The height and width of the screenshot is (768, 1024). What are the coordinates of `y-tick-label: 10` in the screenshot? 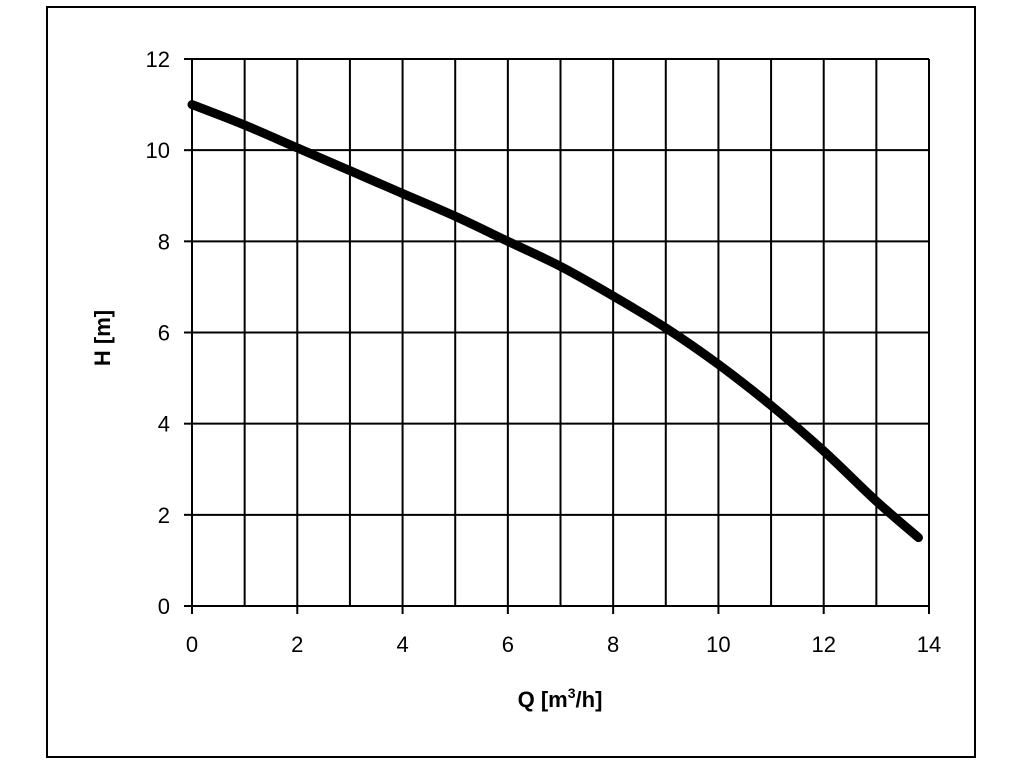 It's located at (158, 150).